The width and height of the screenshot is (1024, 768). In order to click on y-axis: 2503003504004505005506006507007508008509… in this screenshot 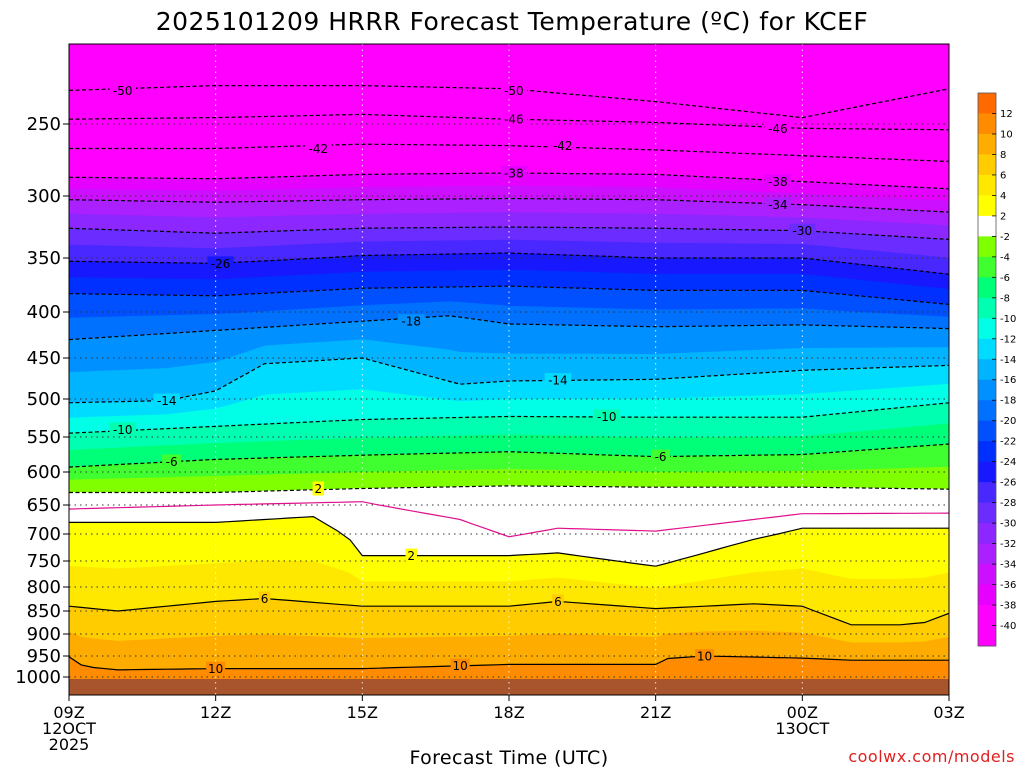, I will do `click(42, 401)`.